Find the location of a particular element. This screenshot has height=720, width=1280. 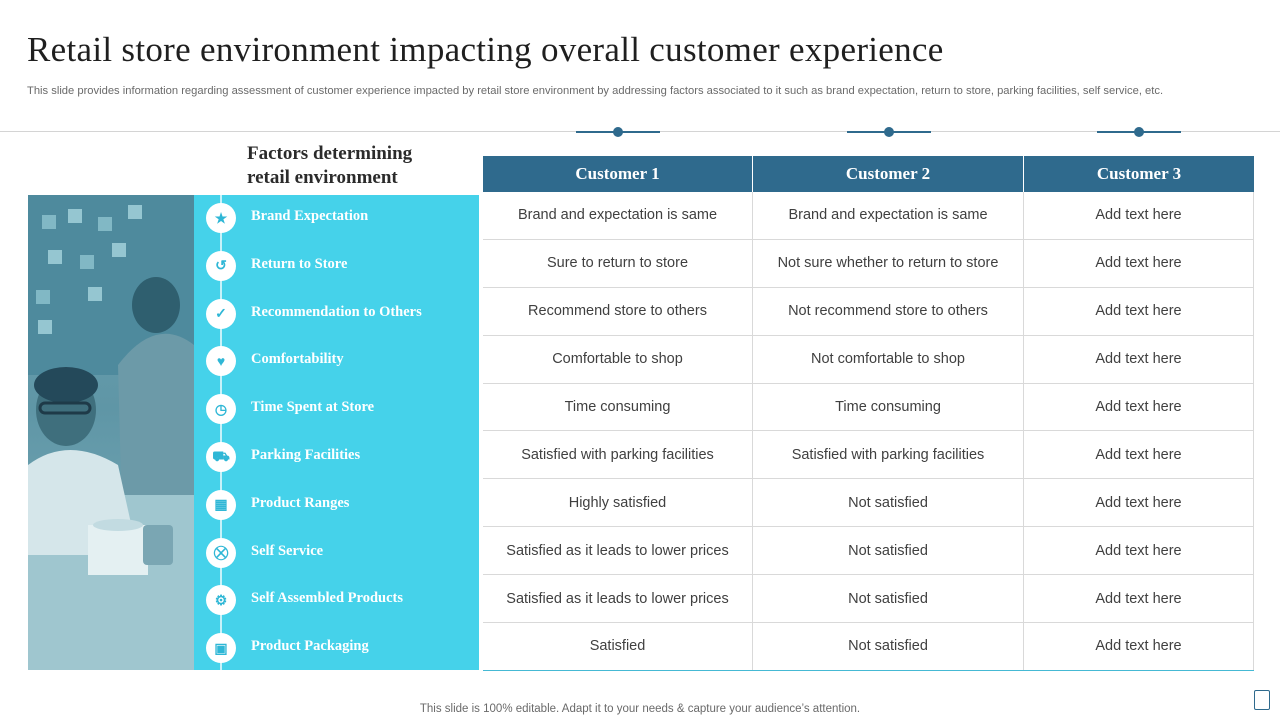

header-customer-2: Customer 2 is located at coordinates (888, 174).